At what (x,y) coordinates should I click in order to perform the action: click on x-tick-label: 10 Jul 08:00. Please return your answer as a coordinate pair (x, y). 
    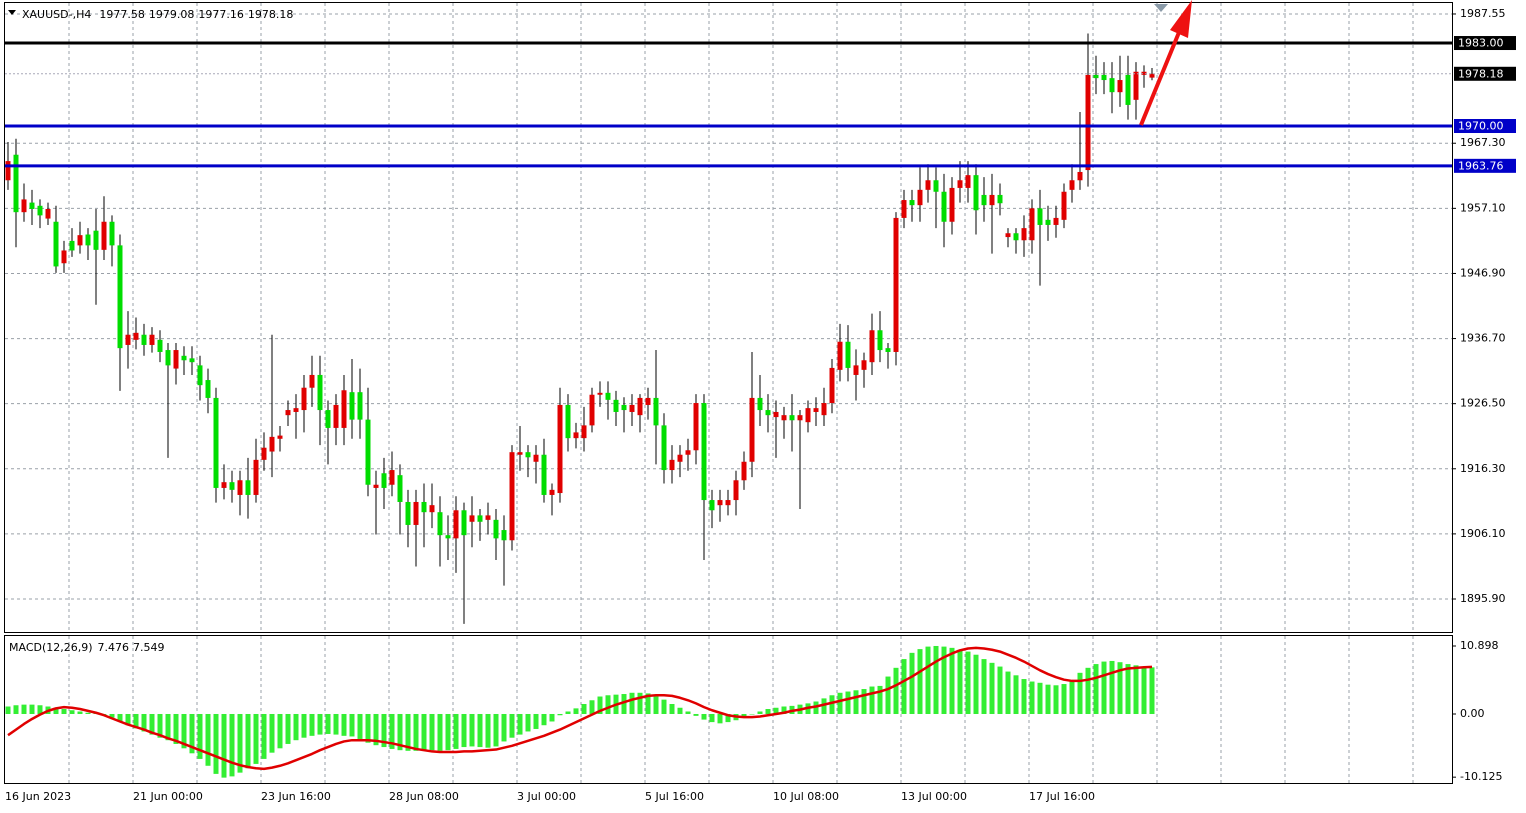
    Looking at the image, I should click on (806, 796).